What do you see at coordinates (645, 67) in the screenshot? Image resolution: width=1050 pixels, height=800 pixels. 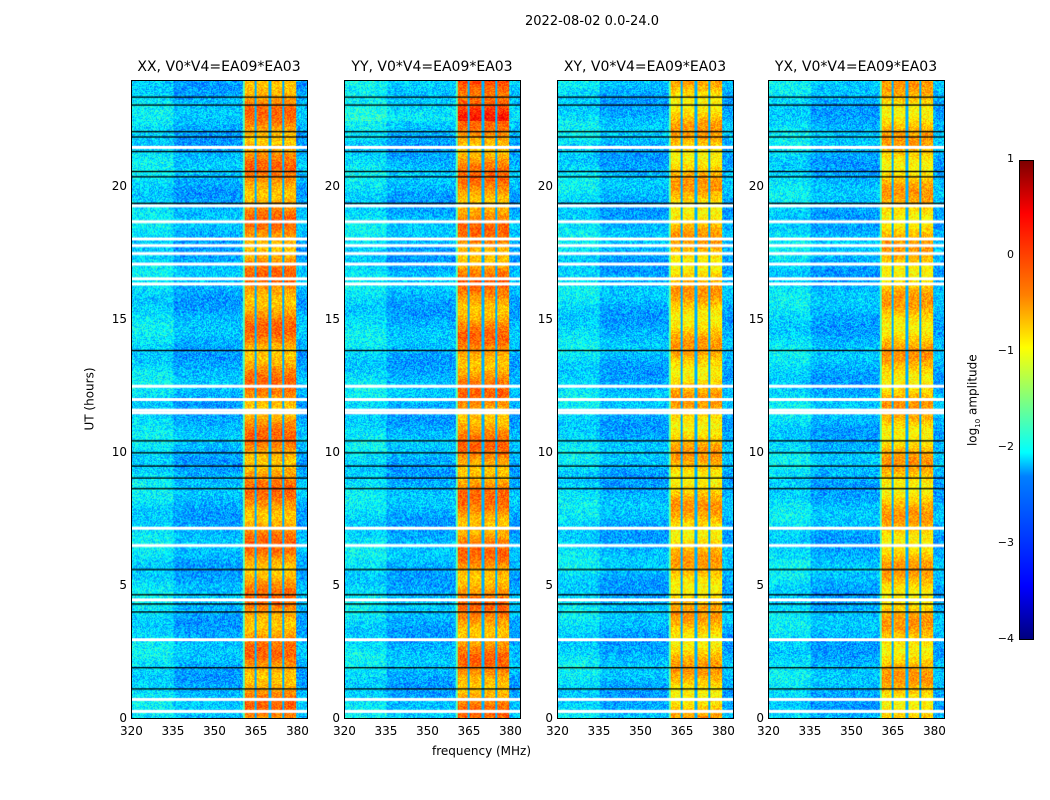 I see `panel-title: XY, V0*V4=EA09*EA03` at bounding box center [645, 67].